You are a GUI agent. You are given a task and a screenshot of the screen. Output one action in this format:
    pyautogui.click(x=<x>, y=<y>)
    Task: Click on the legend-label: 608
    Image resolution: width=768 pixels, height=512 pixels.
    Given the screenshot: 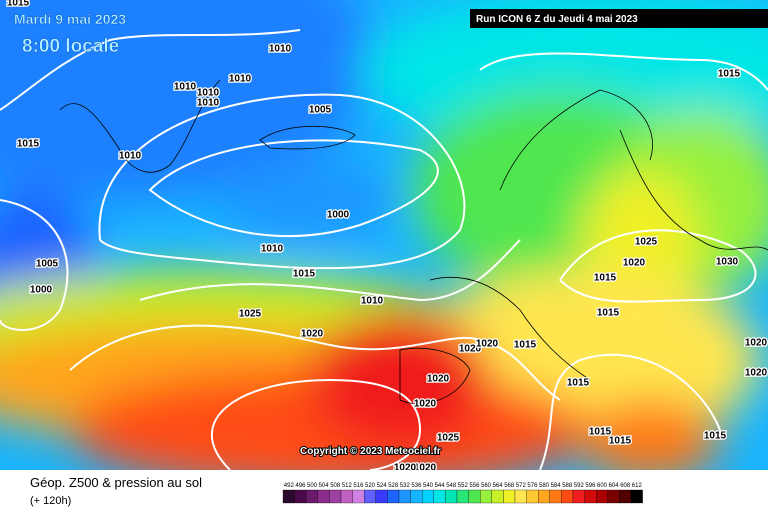 What is the action you would take?
    pyautogui.click(x=625, y=486)
    